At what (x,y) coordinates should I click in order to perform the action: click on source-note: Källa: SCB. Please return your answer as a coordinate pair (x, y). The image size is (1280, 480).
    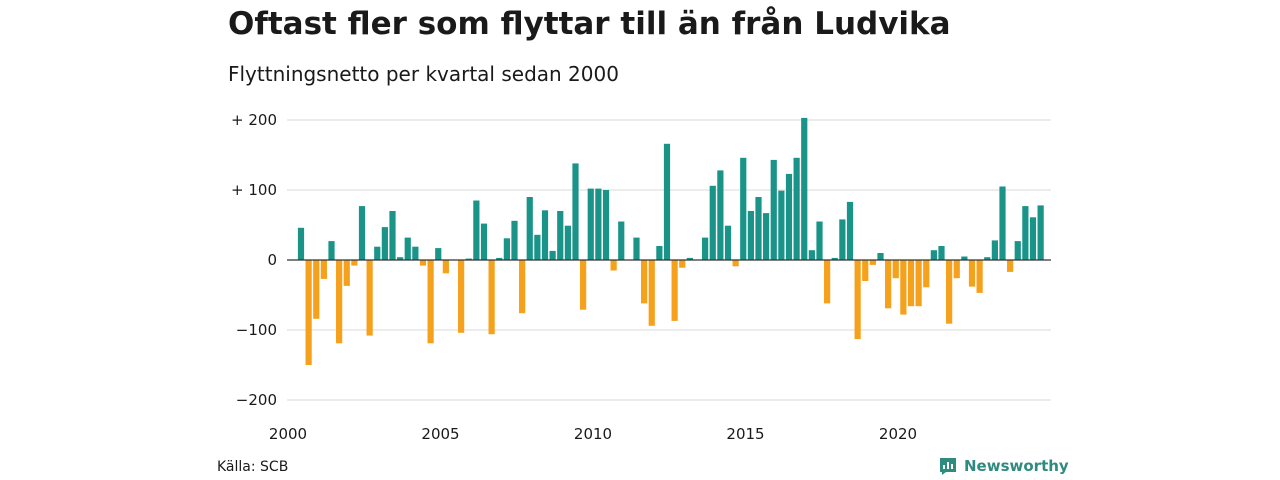
    Looking at the image, I should click on (253, 467).